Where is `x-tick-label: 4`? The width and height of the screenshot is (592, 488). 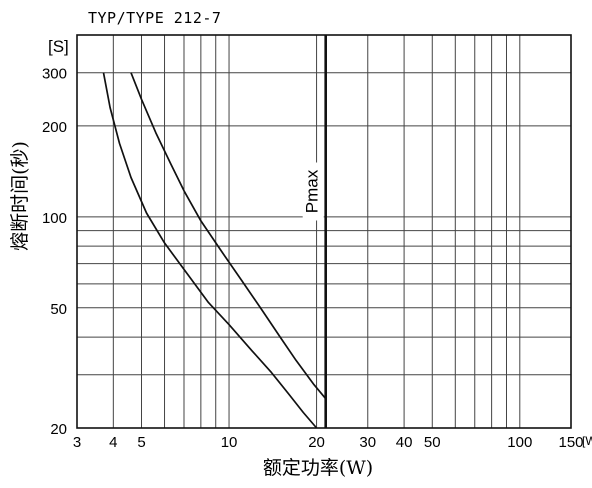
x-tick-label: 4 is located at coordinates (113, 442).